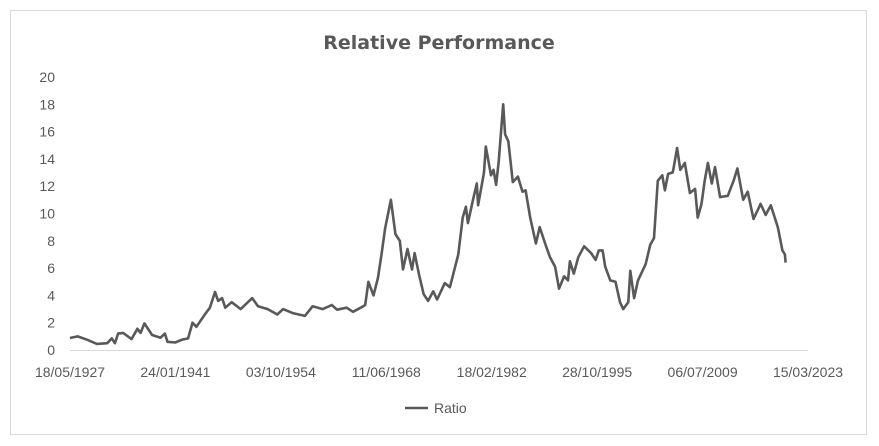 The image size is (879, 446). What do you see at coordinates (492, 372) in the screenshot?
I see `x-tick-label: 18/02/1982` at bounding box center [492, 372].